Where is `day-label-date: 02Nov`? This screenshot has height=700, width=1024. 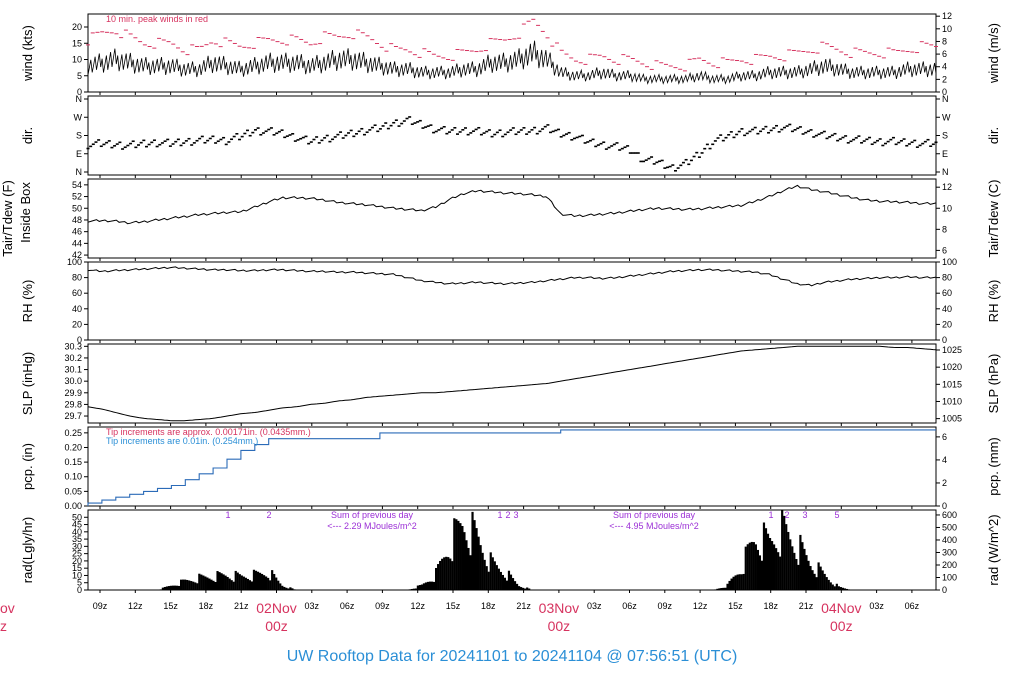
day-label-date: 02Nov is located at coordinates (276, 608).